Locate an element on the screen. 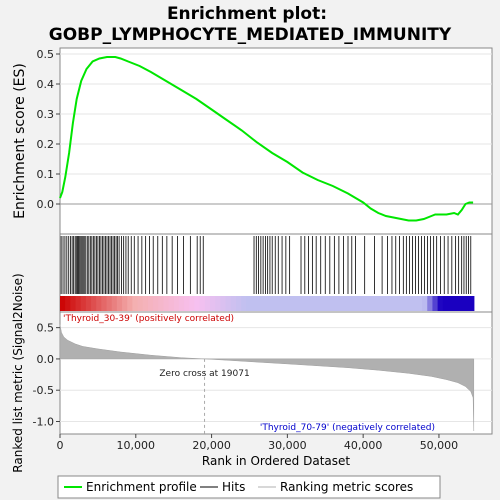  es-y-tick-label: 0.0 is located at coordinates (46, 204).